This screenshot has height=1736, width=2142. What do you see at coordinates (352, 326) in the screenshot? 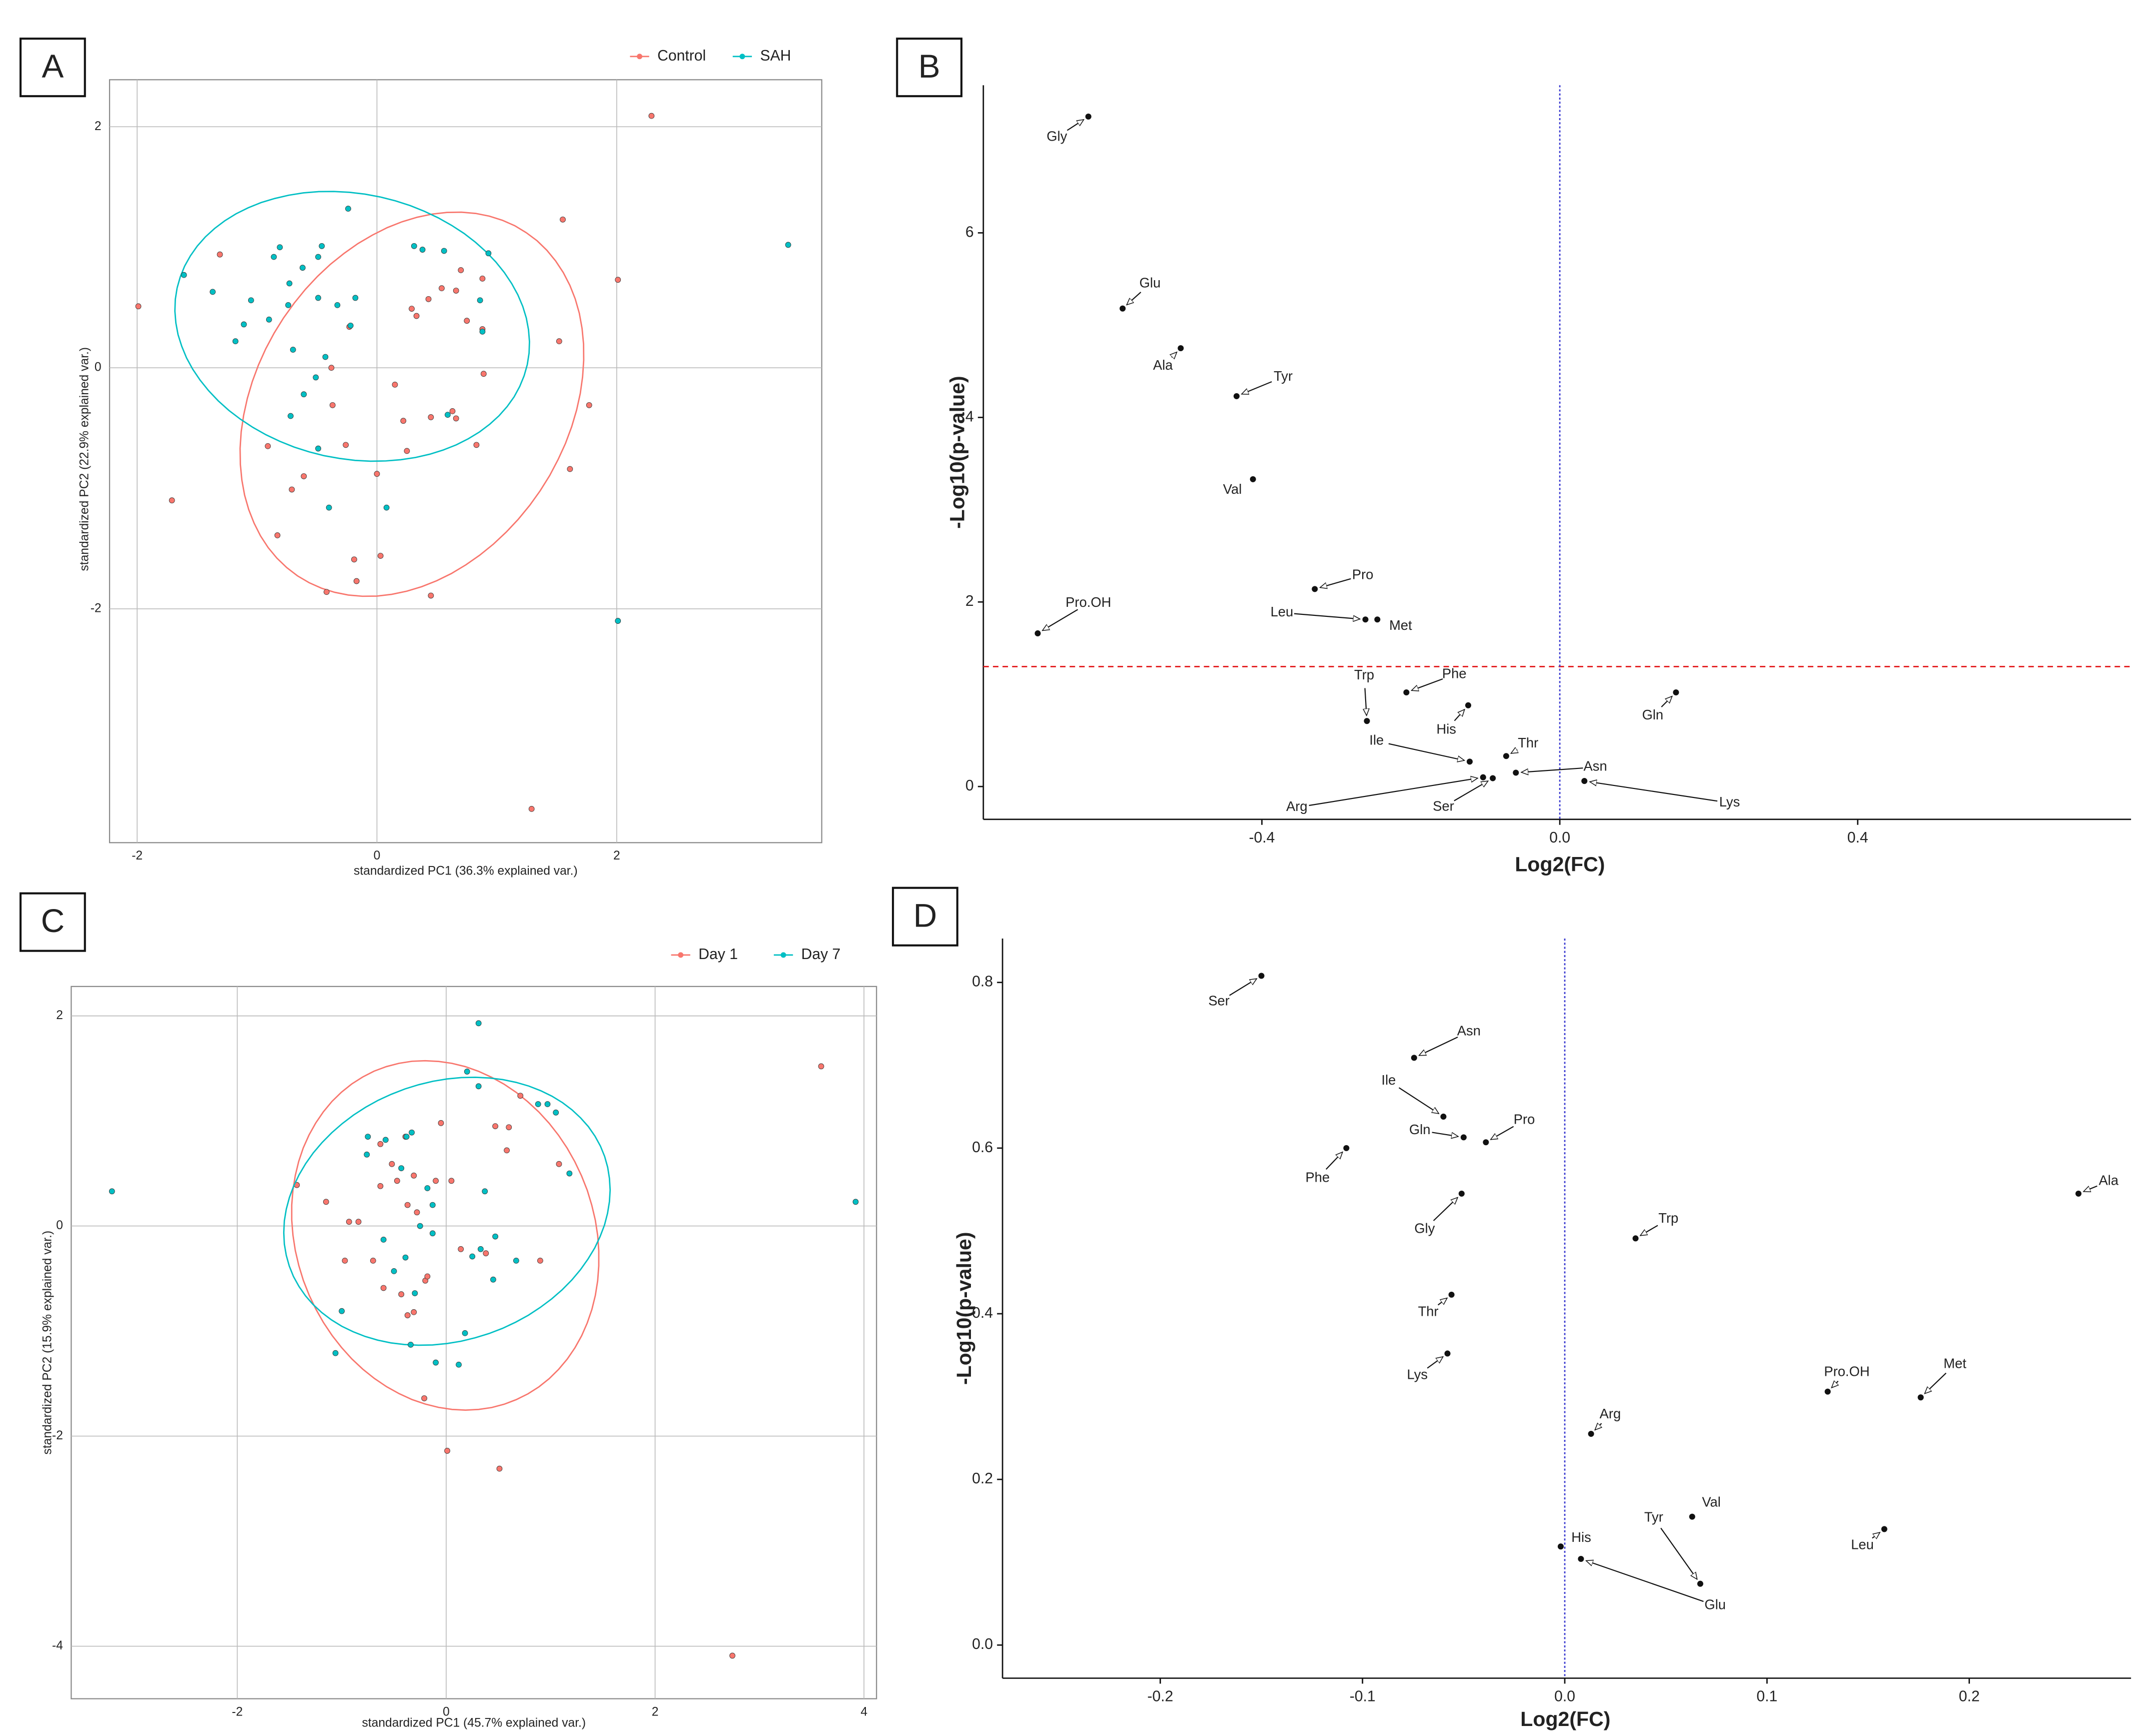
I see `confidence-ellipse` at bounding box center [352, 326].